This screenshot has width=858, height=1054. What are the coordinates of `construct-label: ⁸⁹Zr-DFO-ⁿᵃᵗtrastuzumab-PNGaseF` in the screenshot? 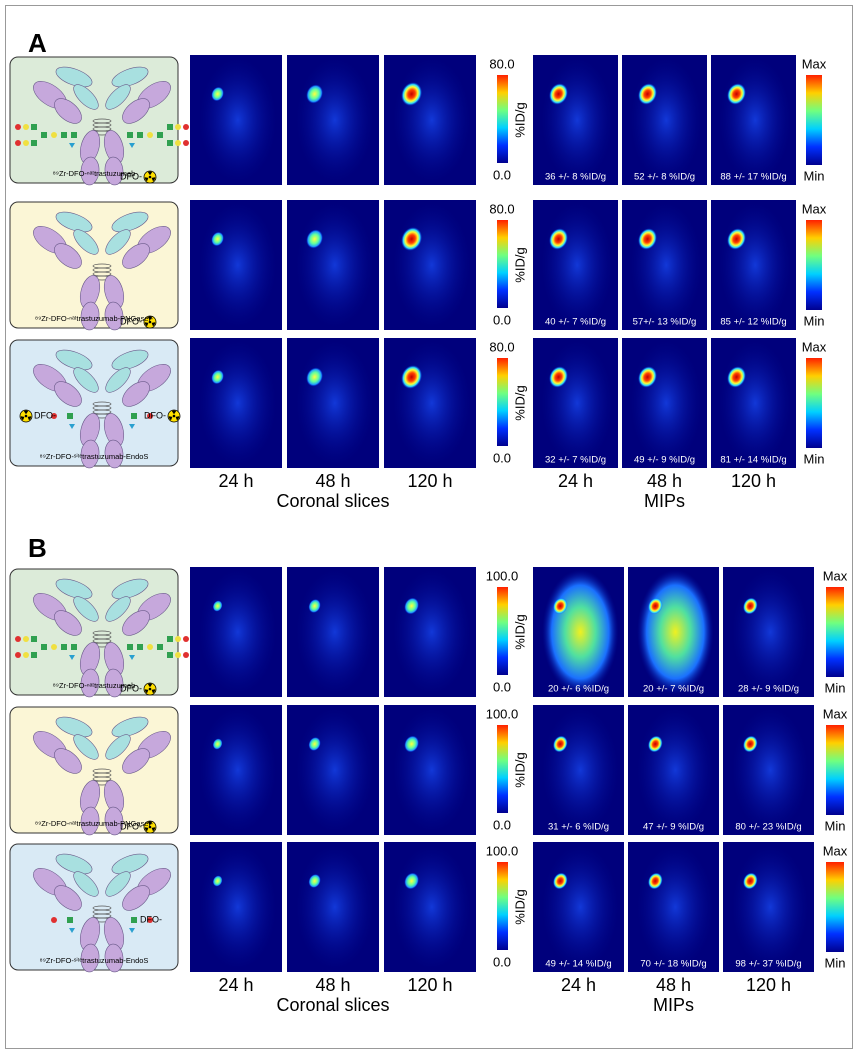 It's located at (94, 823).